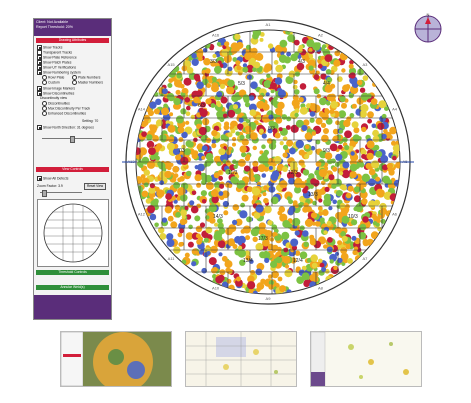  I want to click on option-show-tracks: Show Tracks, so click(49, 47).